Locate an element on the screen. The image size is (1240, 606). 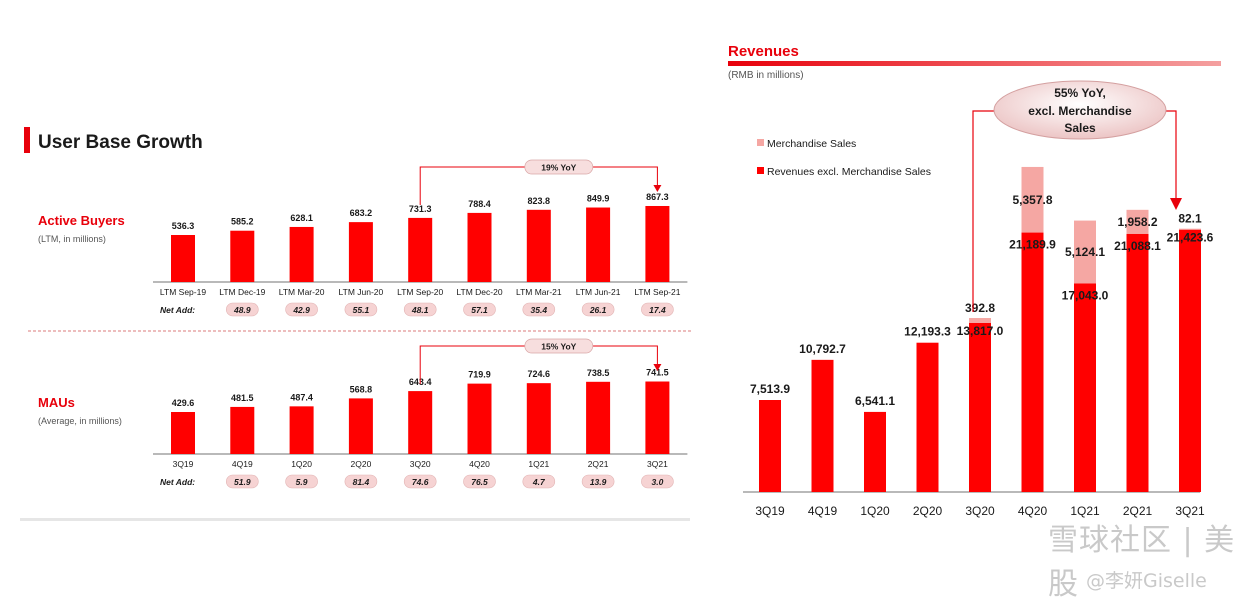
maus-net-add-label: Net Add: is located at coordinates (177, 482).